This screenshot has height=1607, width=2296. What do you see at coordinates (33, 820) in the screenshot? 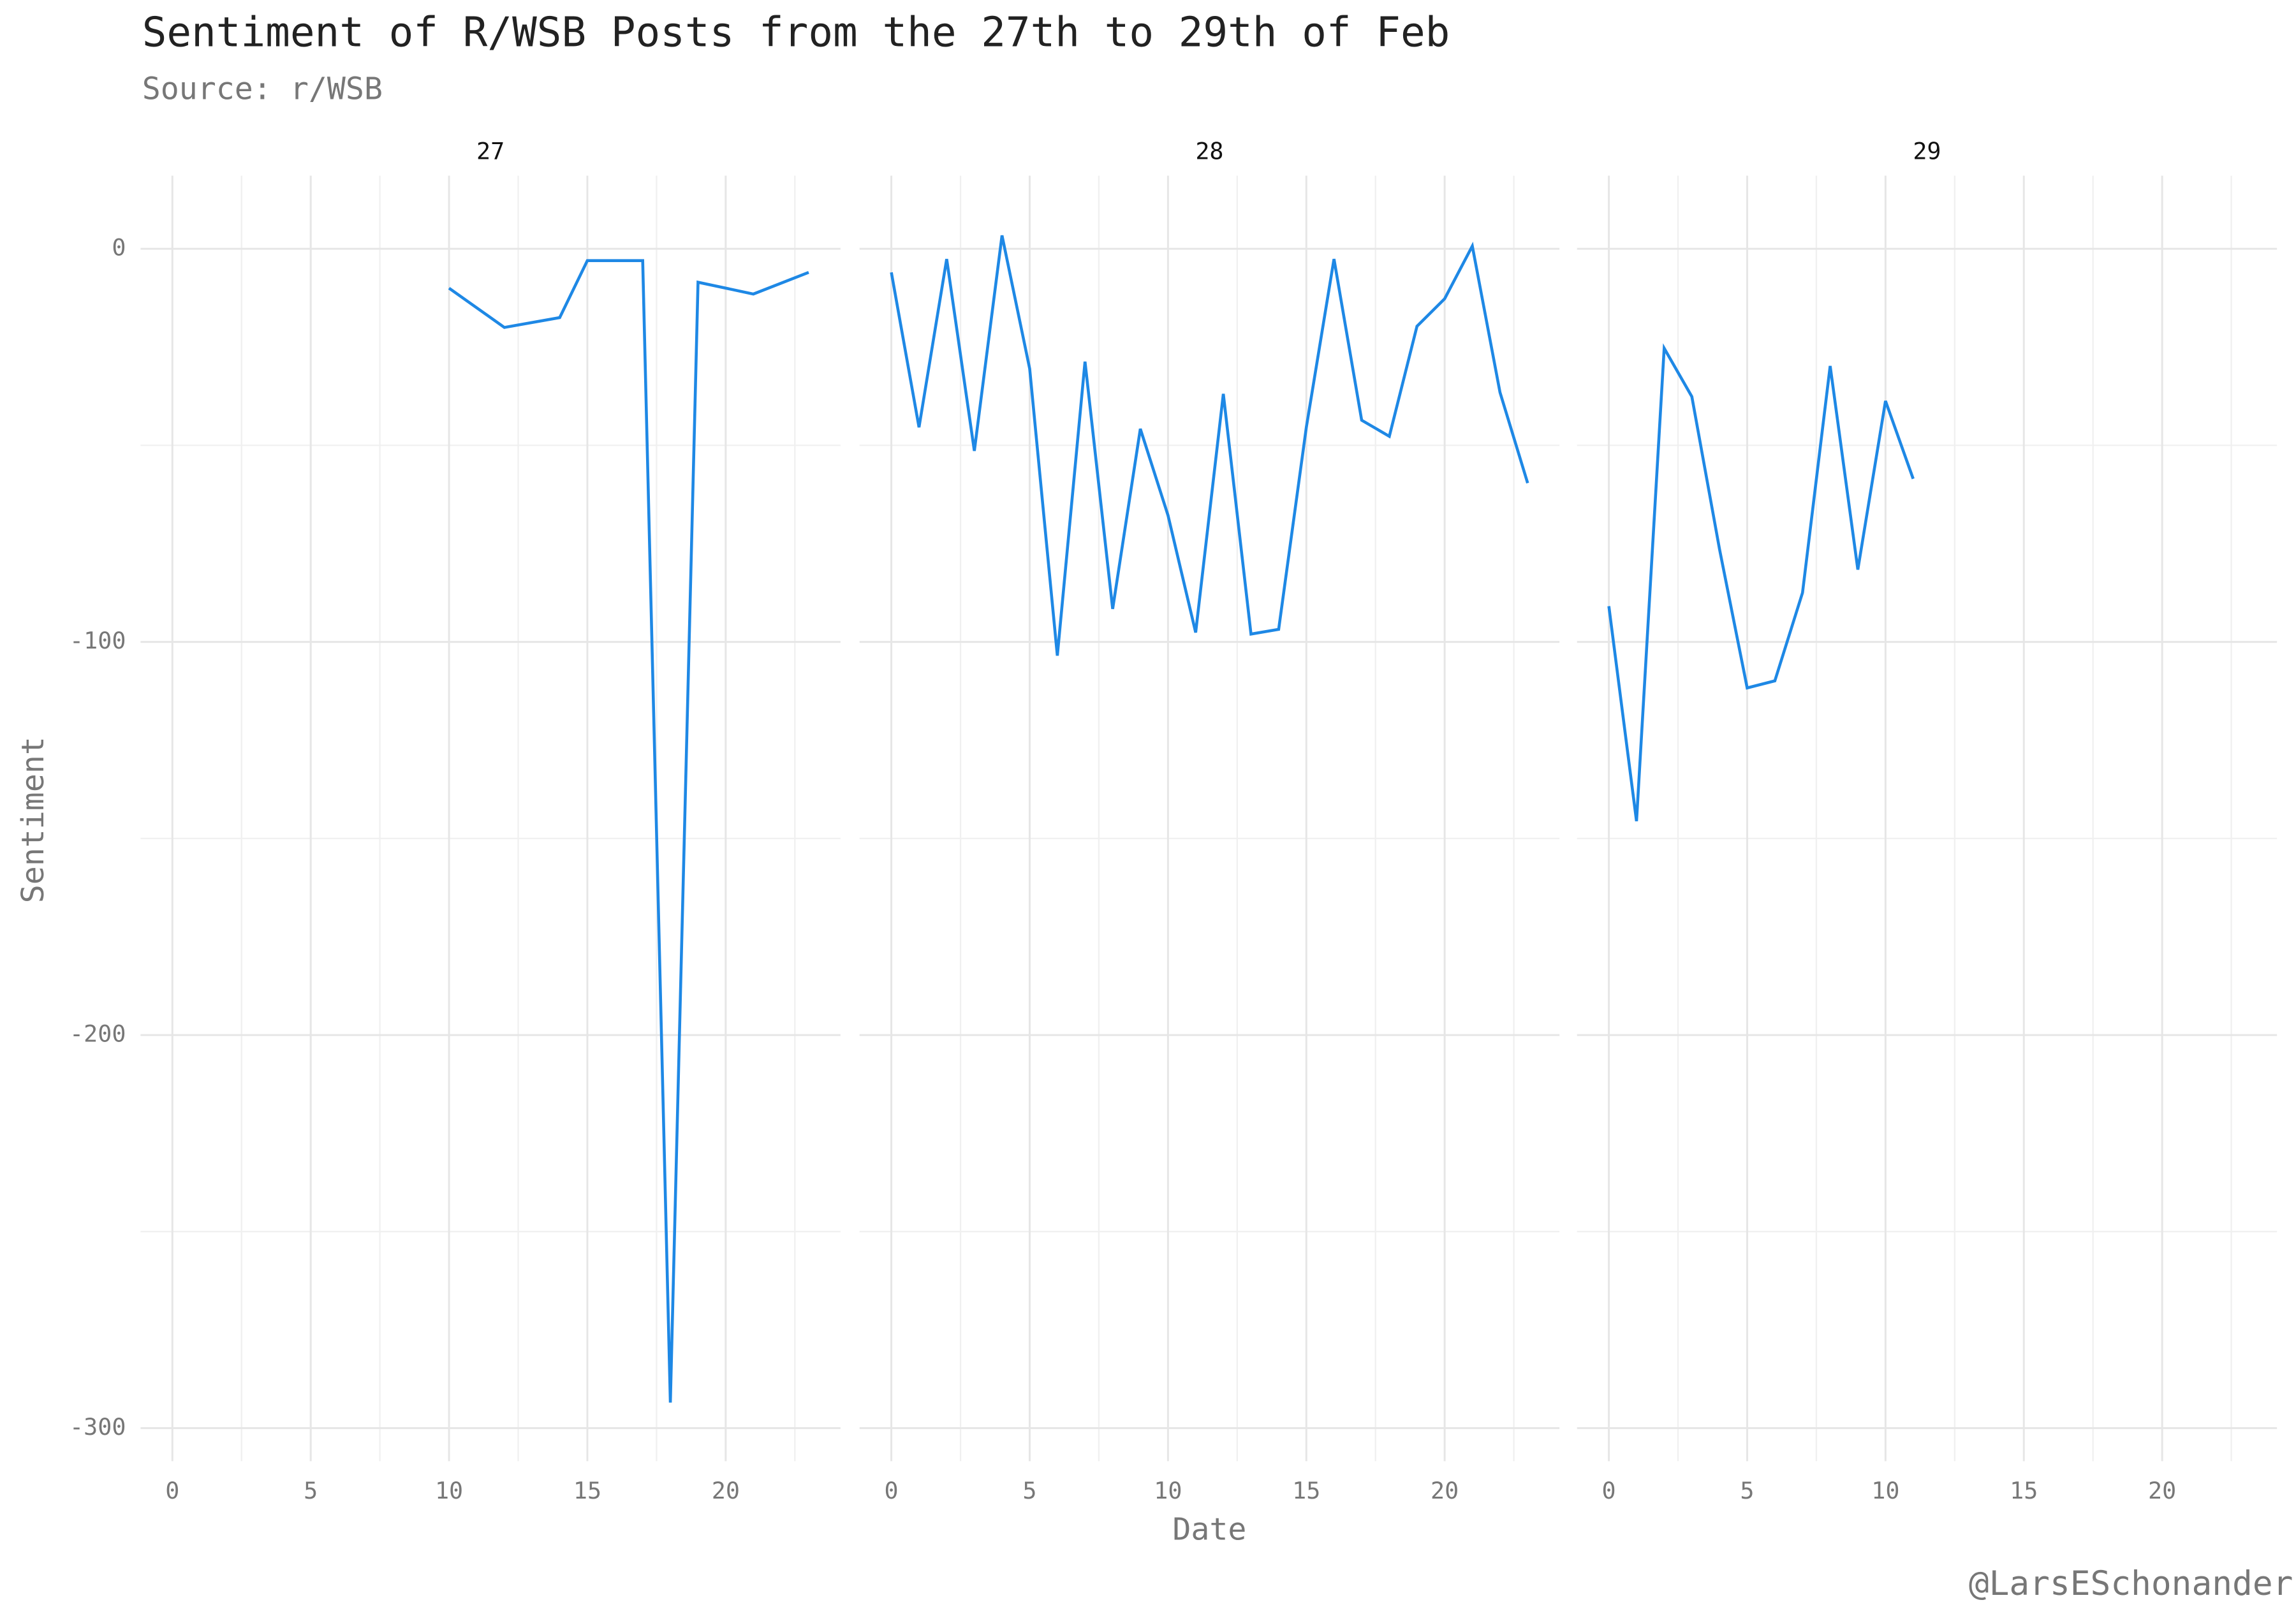
I see `y-axis-label: Sentiment` at bounding box center [33, 820].